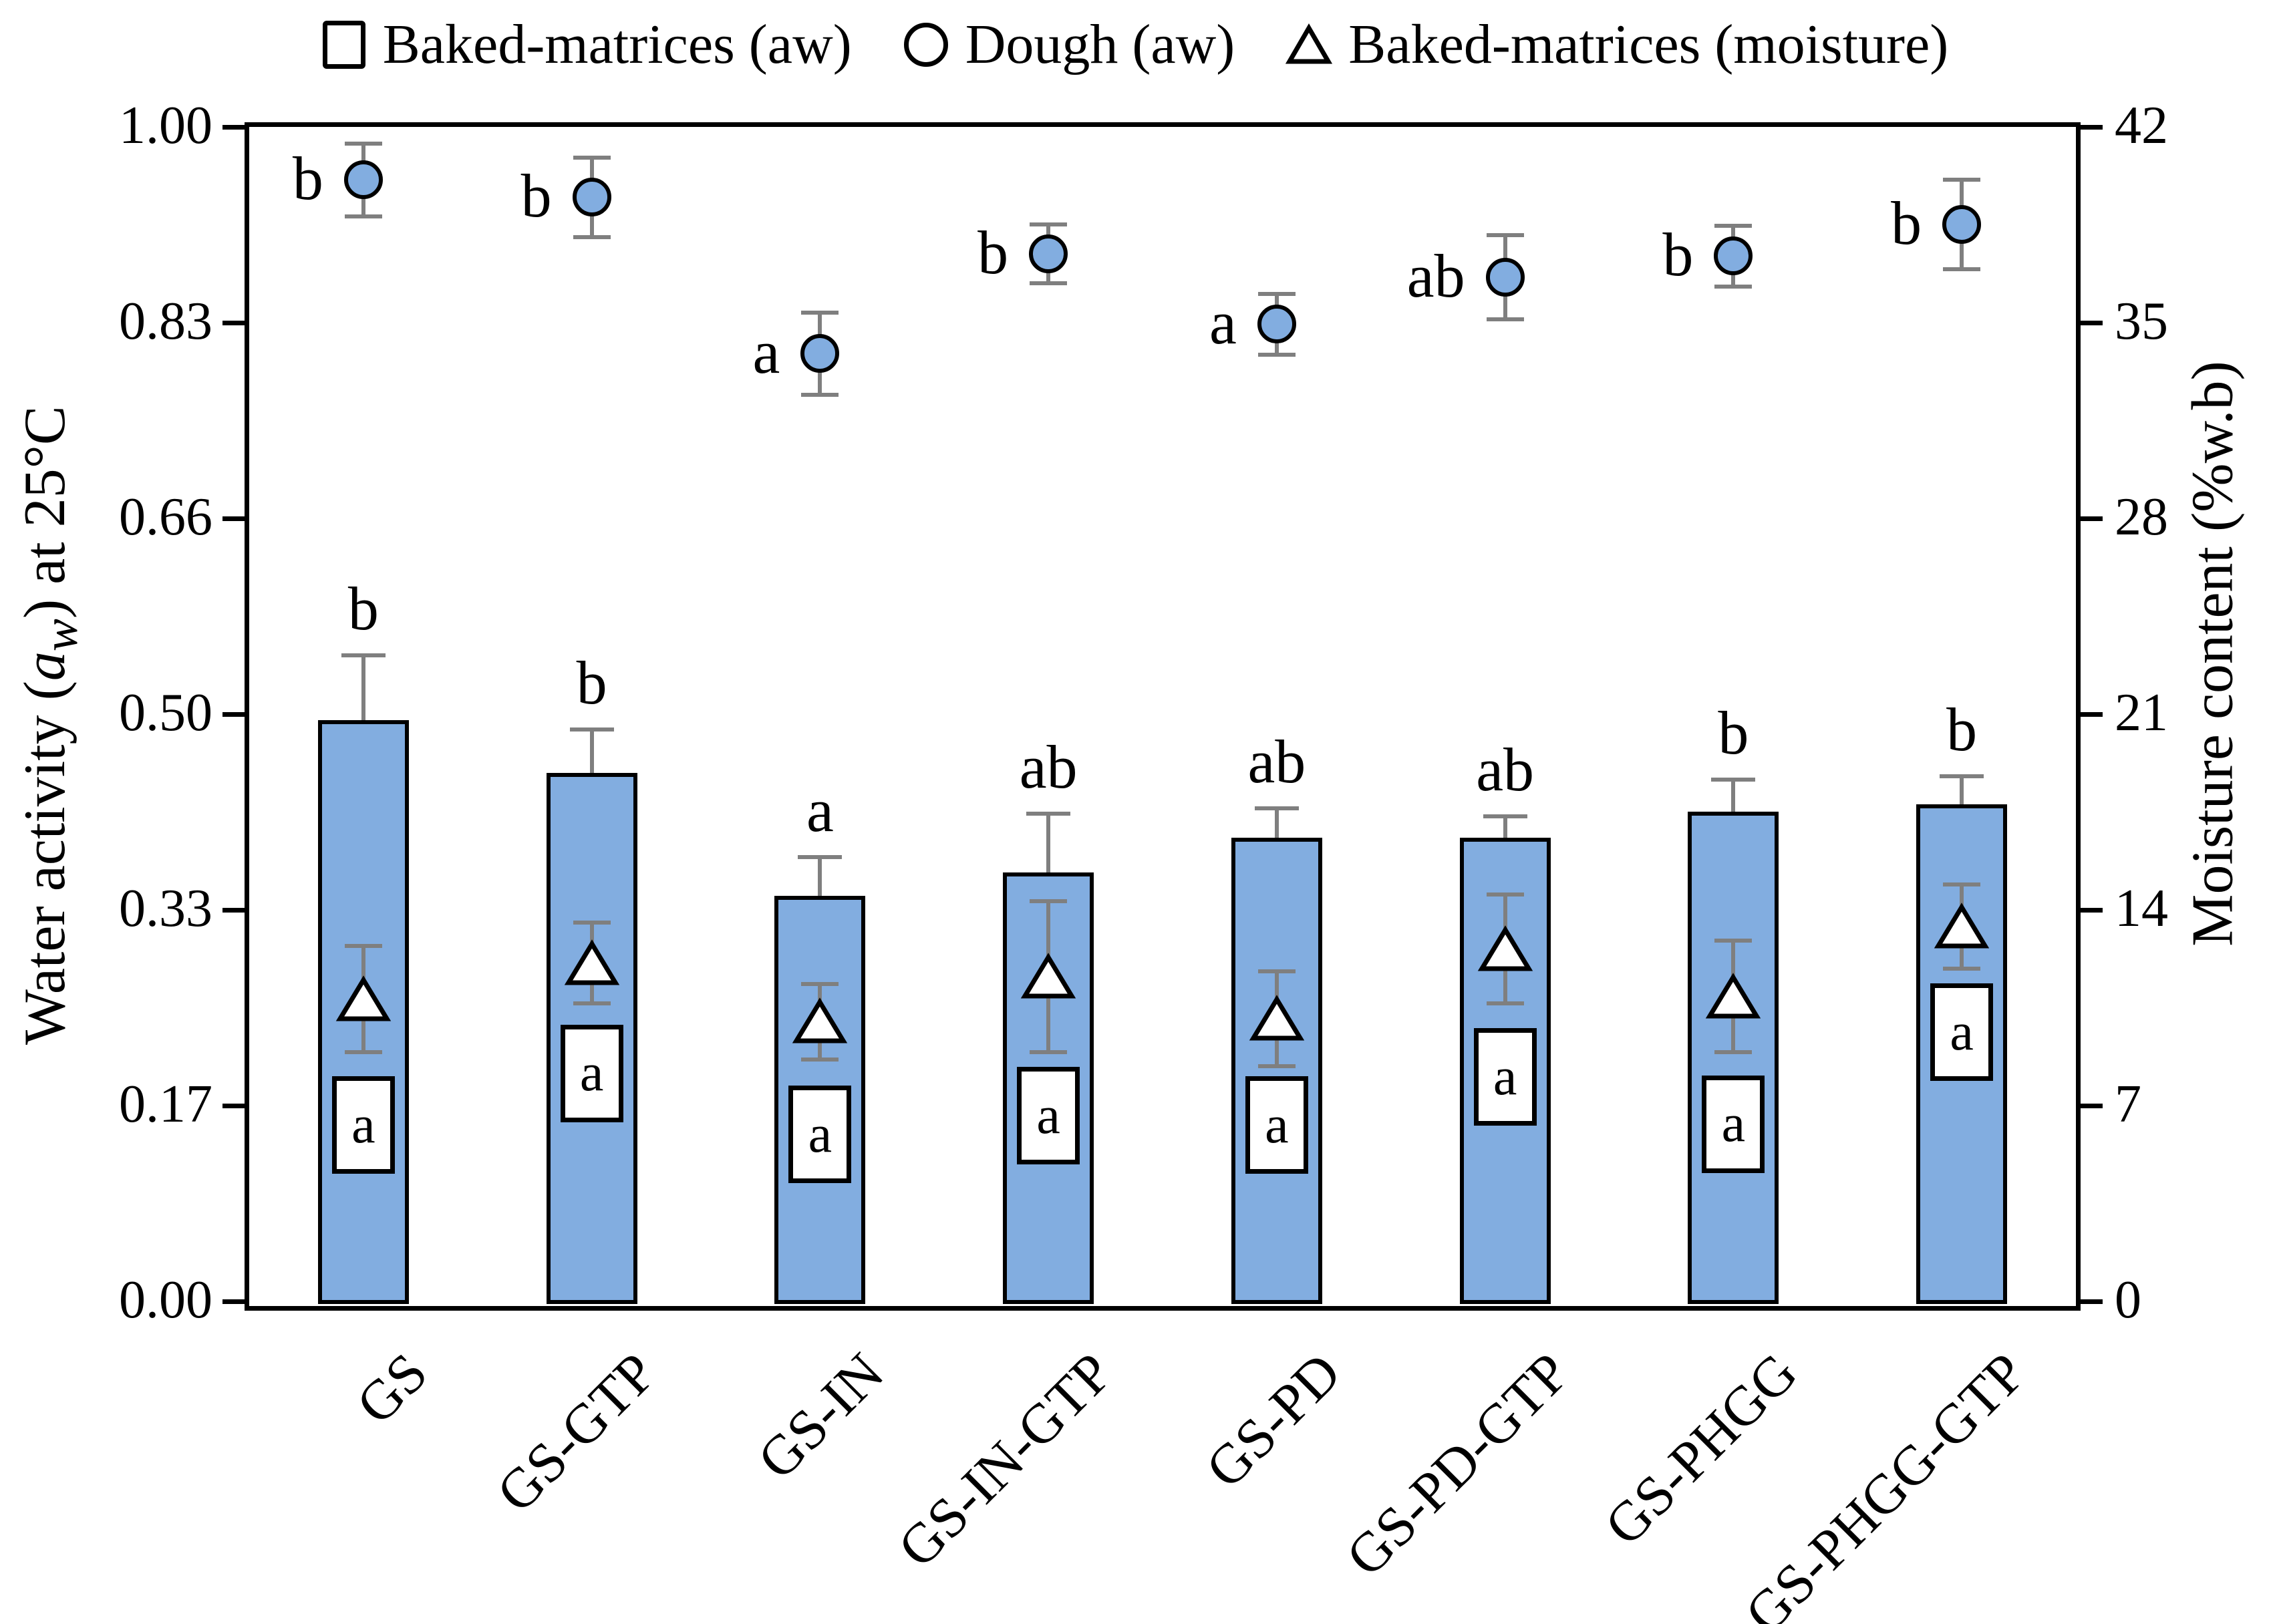 The image size is (2271, 1624). I want to click on circle-marker-icon, so click(925, 44).